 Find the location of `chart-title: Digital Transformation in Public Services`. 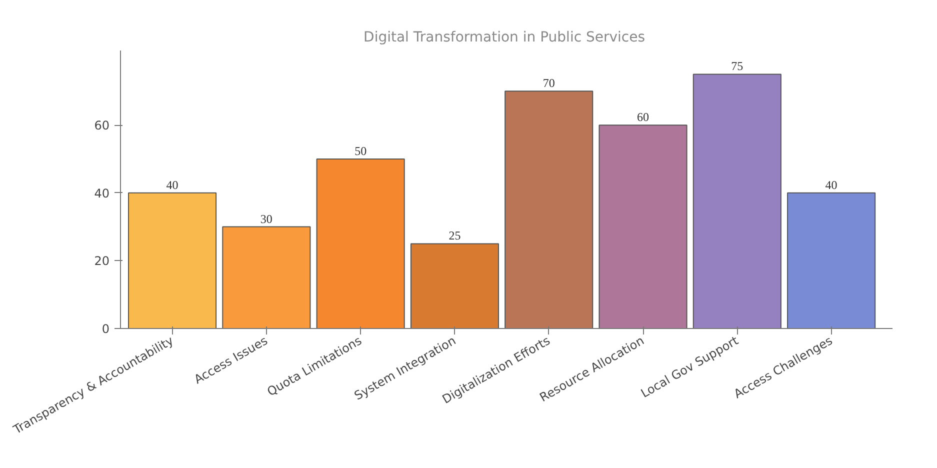

chart-title: Digital Transformation in Public Services is located at coordinates (505, 38).